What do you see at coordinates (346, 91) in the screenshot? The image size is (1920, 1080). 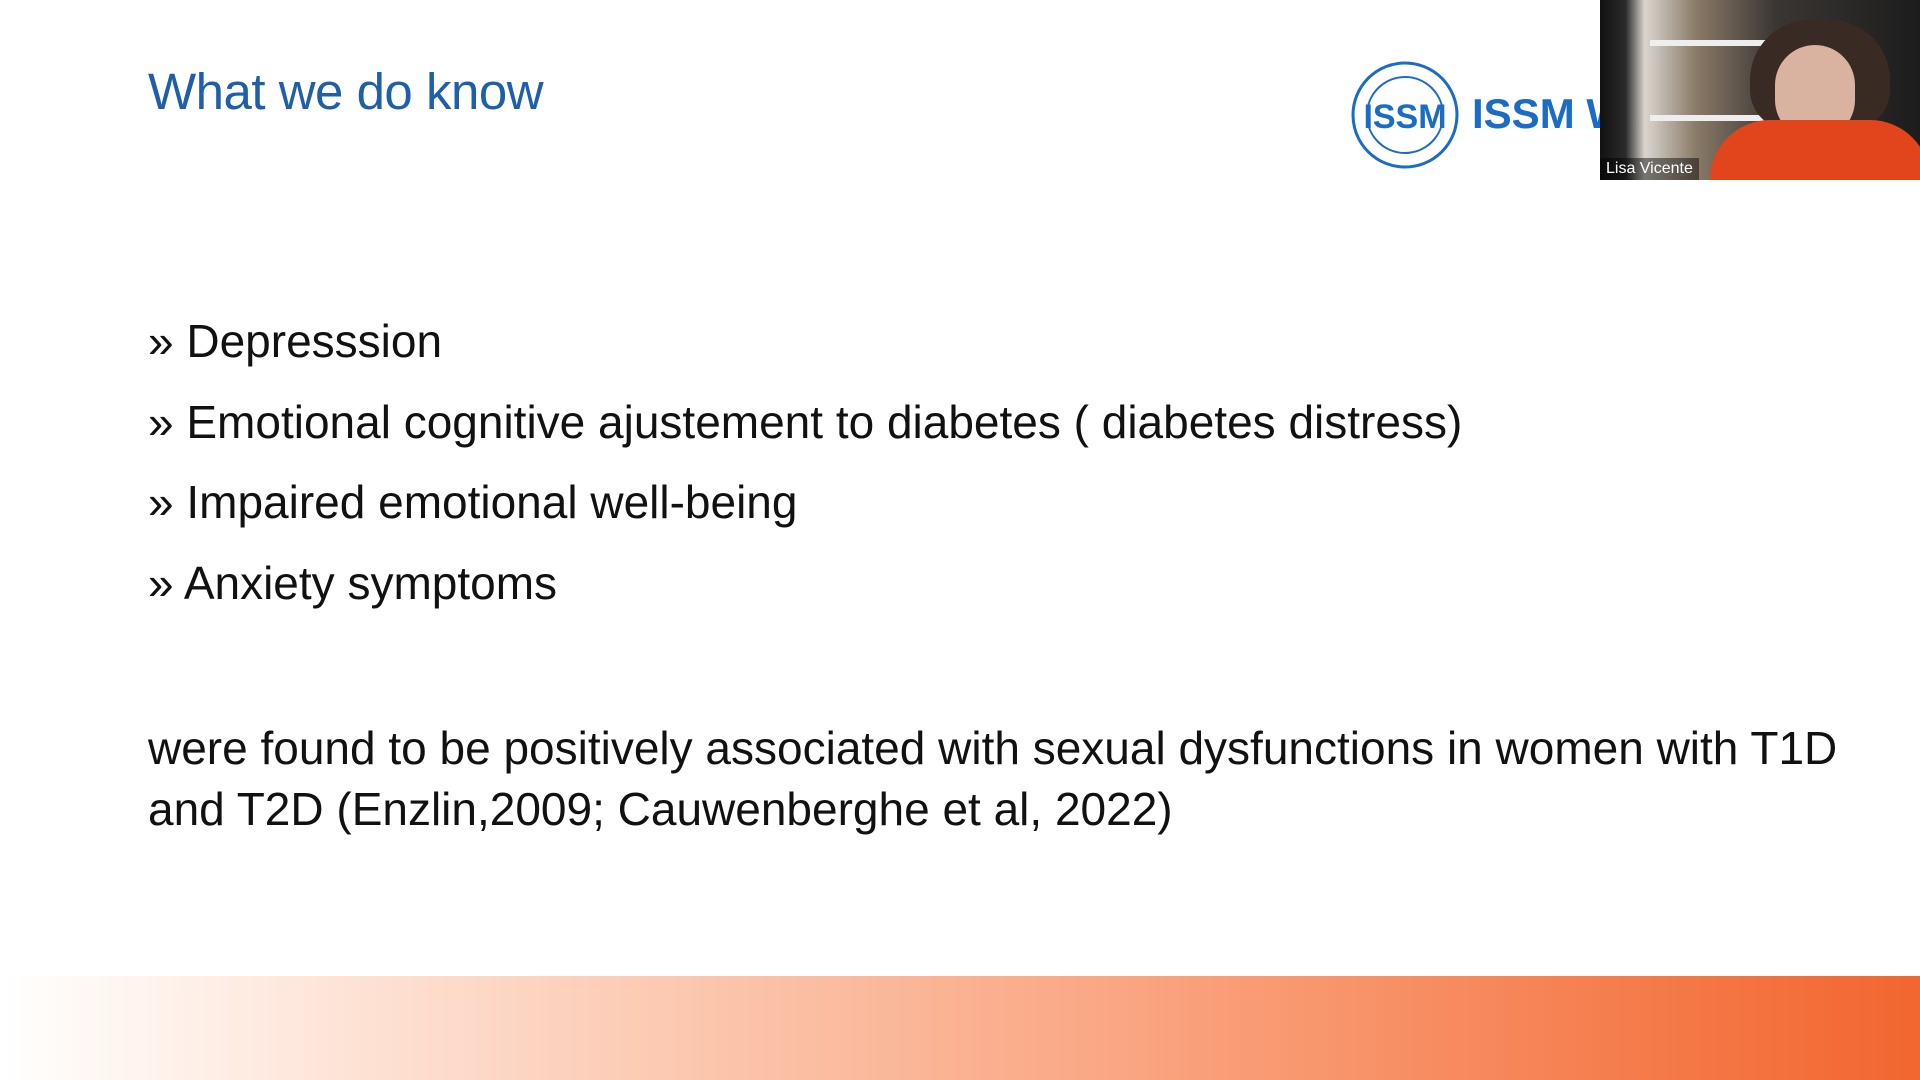 I see `slide-title: What we do know` at bounding box center [346, 91].